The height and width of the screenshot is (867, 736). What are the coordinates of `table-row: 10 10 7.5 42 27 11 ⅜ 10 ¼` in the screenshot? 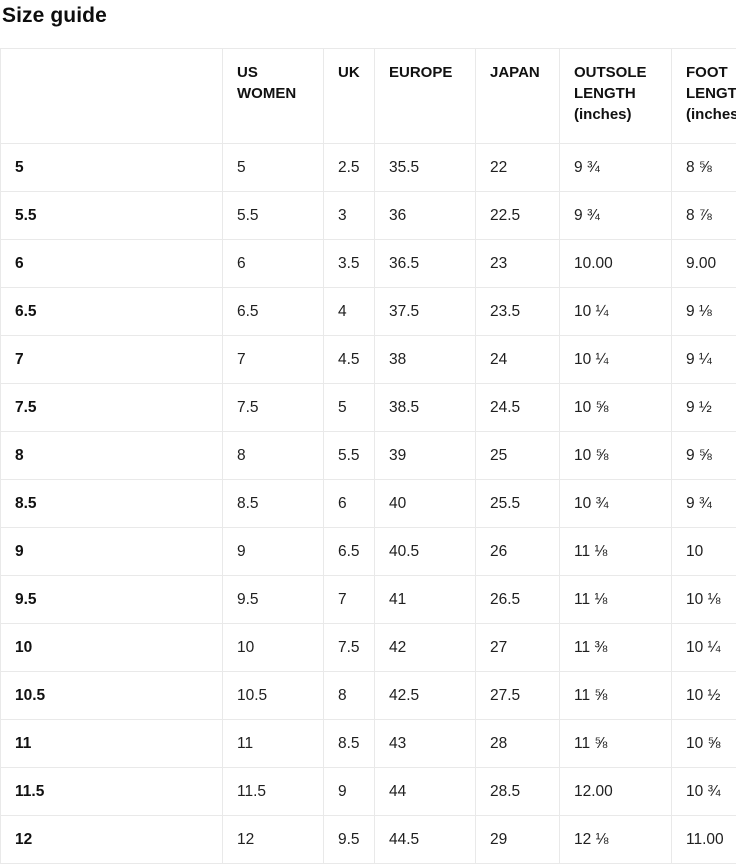 It's located at (368, 647).